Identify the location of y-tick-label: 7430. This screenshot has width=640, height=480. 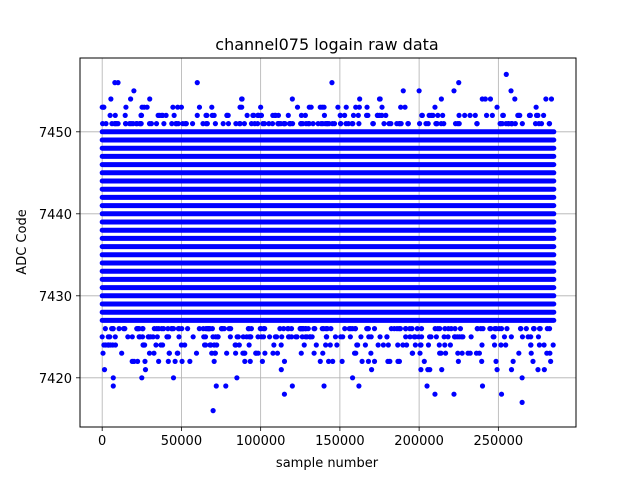
(55, 297).